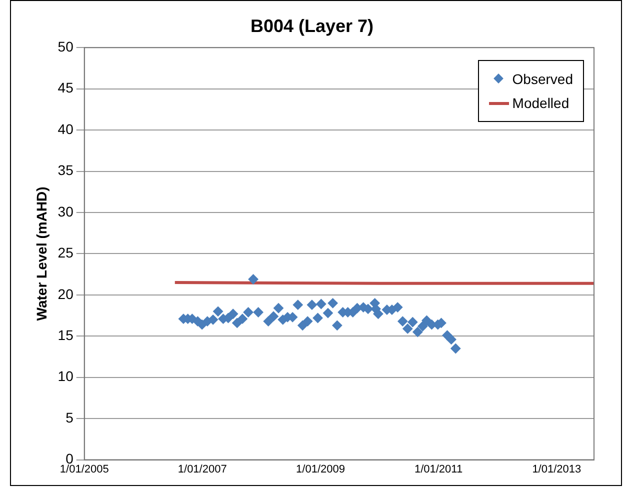  What do you see at coordinates (66, 170) in the screenshot?
I see `y-tick-label: 35` at bounding box center [66, 170].